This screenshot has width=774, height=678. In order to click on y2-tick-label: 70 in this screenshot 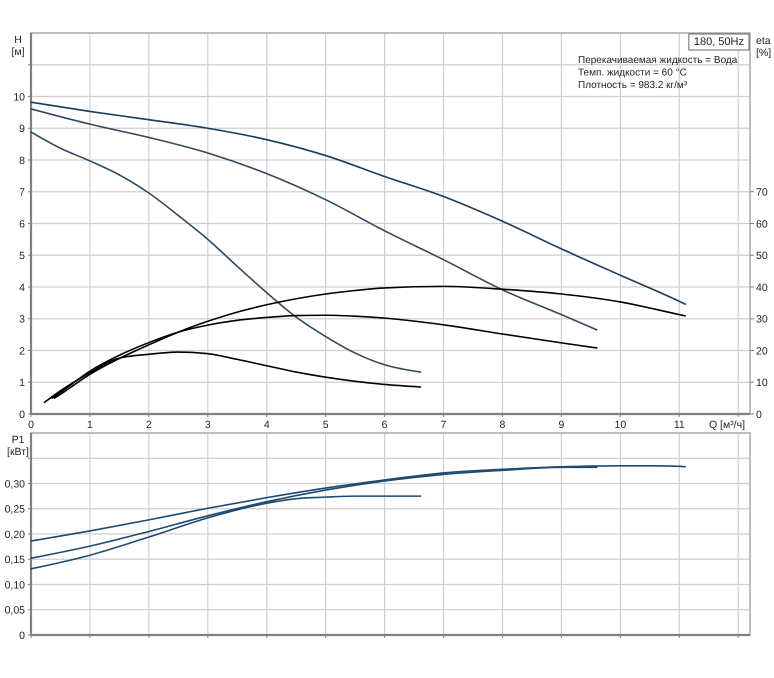, I will do `click(762, 192)`.